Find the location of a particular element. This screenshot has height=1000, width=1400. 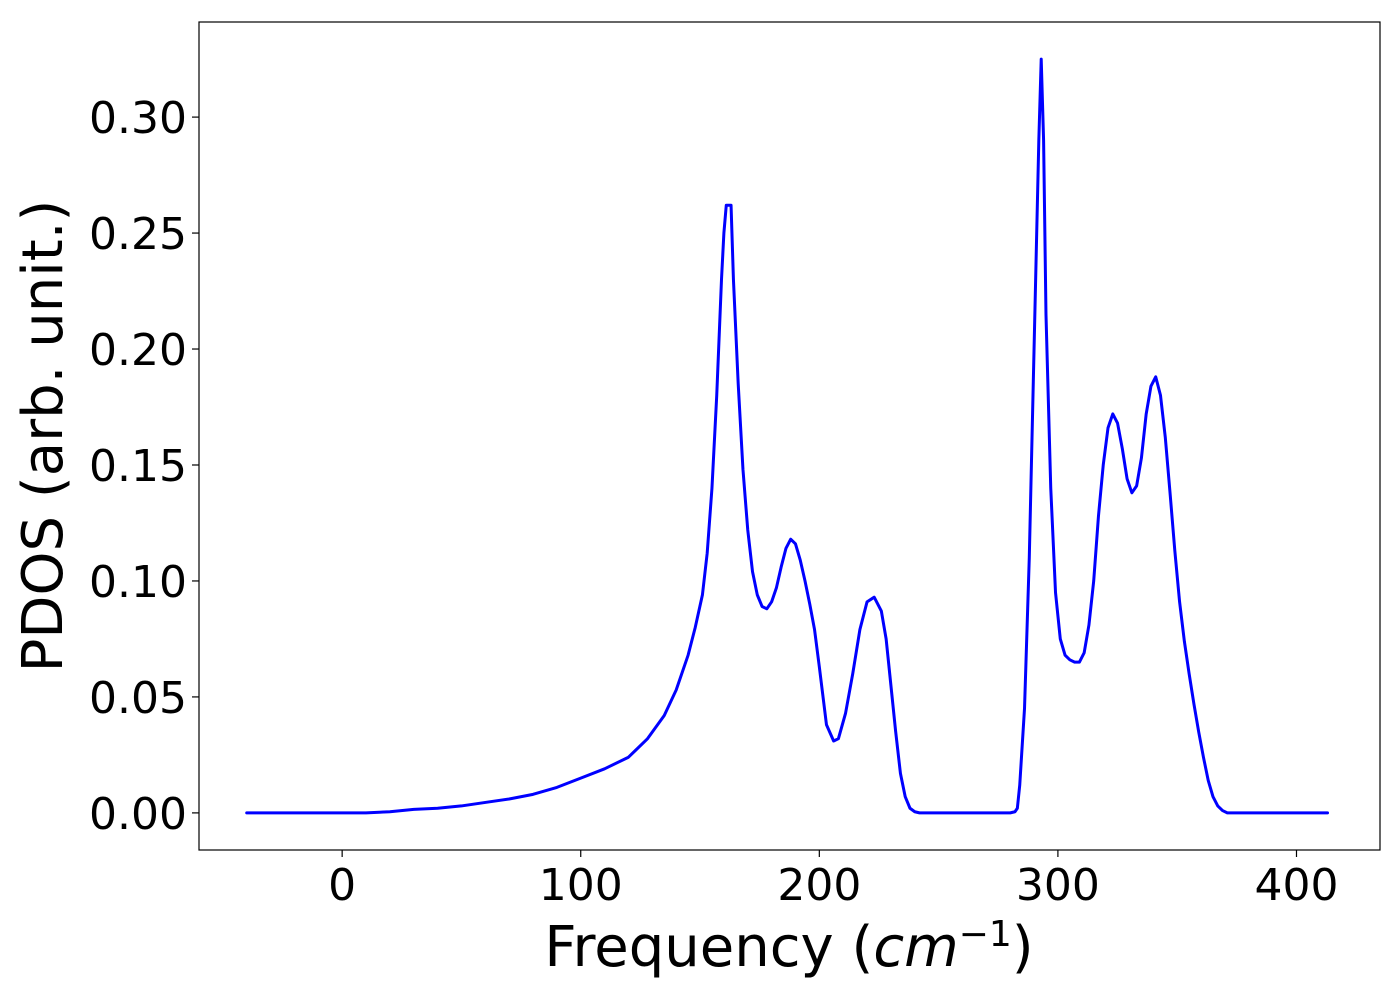

y-tick-label: 0.25 is located at coordinates (138, 234).